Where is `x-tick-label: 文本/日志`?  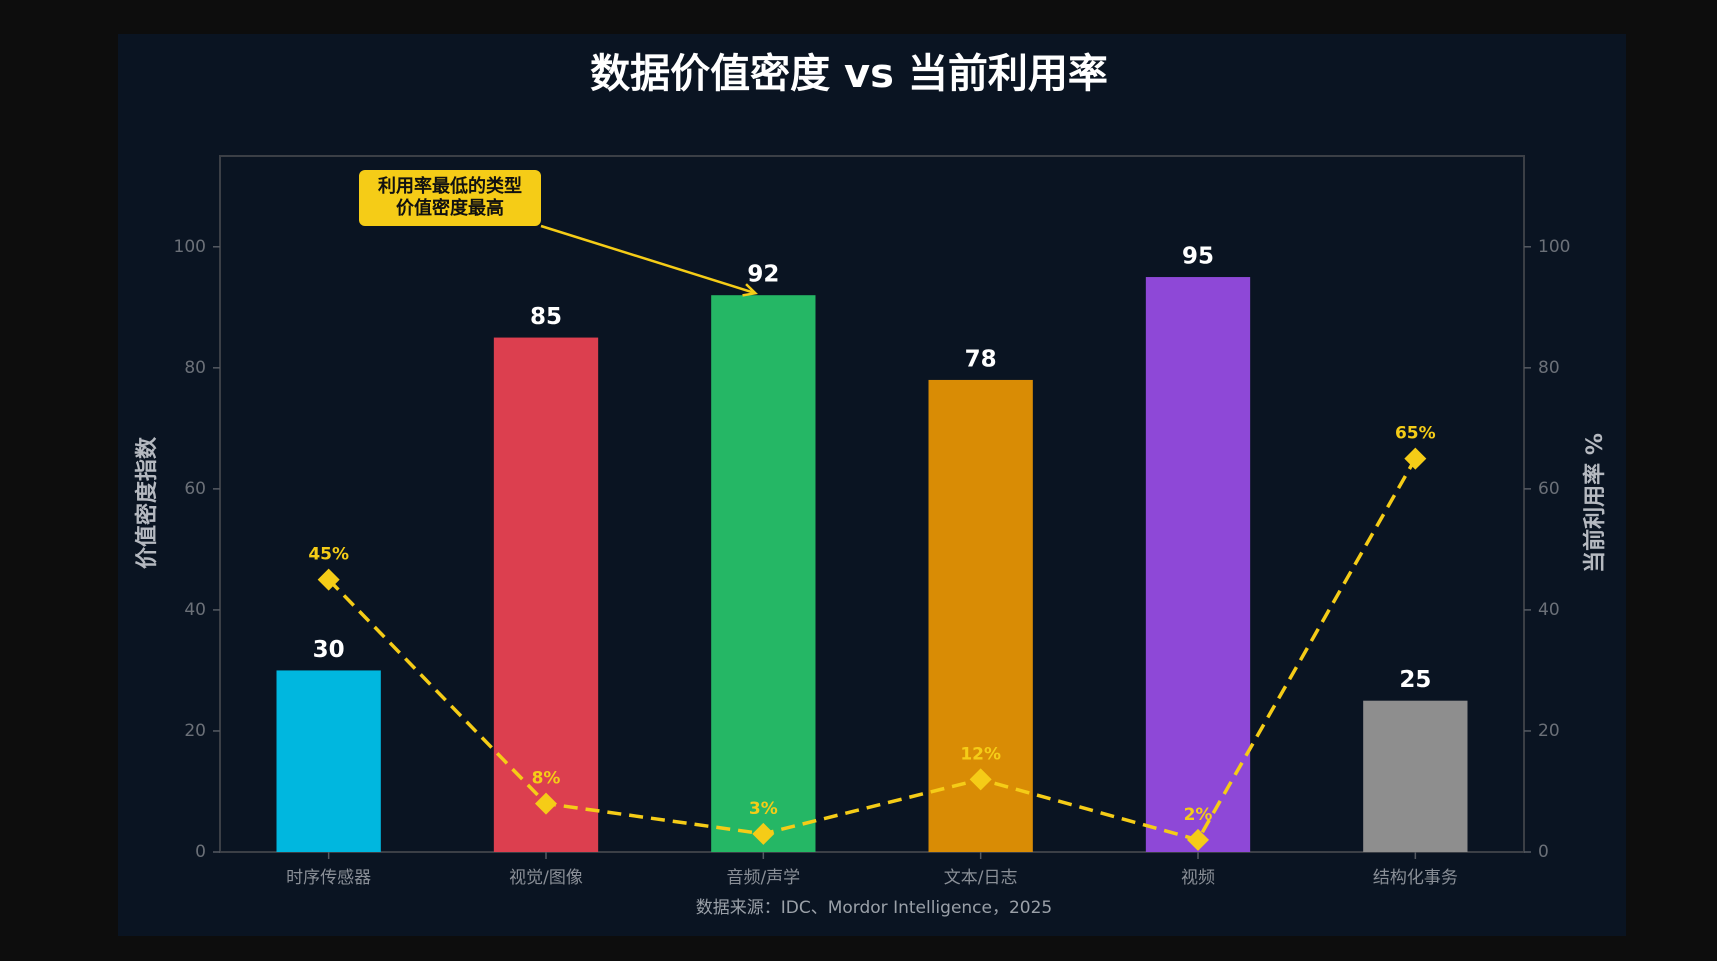 x-tick-label: 文本/日志 is located at coordinates (981, 878).